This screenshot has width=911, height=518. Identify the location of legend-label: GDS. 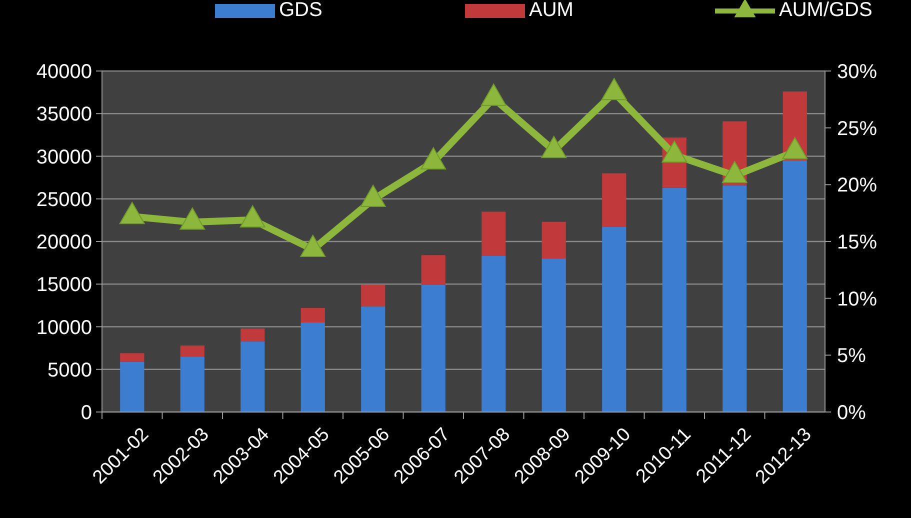
(300, 10).